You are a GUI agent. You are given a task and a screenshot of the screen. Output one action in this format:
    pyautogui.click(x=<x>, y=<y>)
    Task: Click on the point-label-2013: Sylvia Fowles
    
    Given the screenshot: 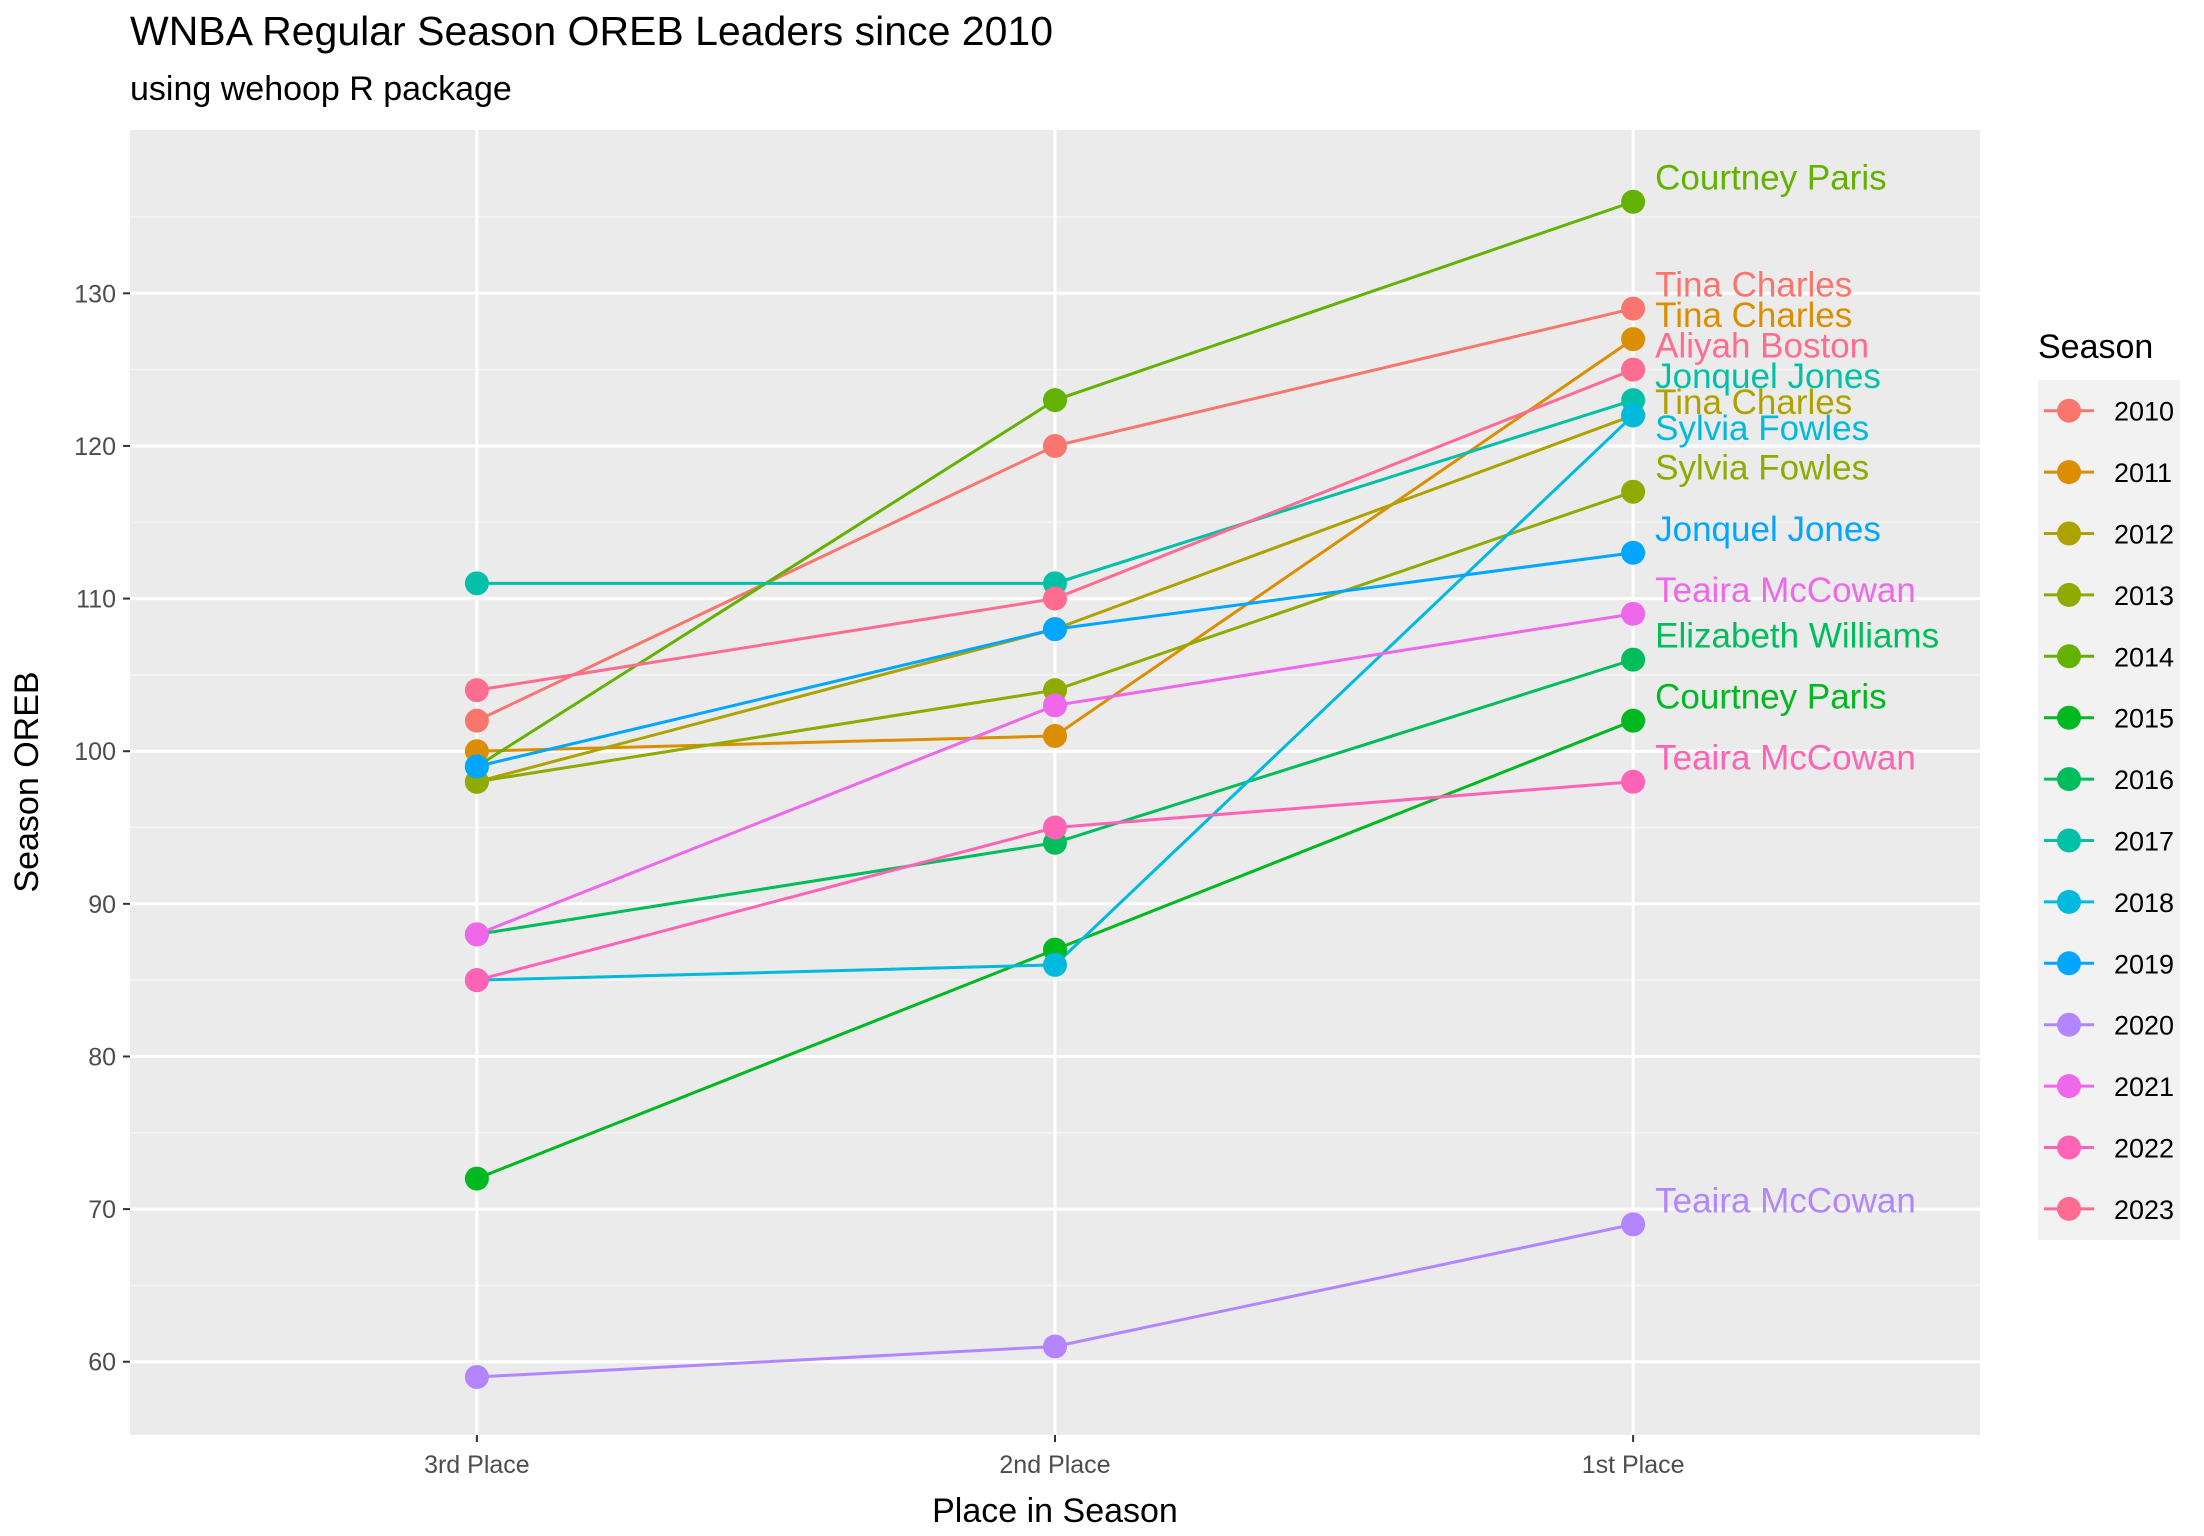 What is the action you would take?
    pyautogui.click(x=1762, y=468)
    